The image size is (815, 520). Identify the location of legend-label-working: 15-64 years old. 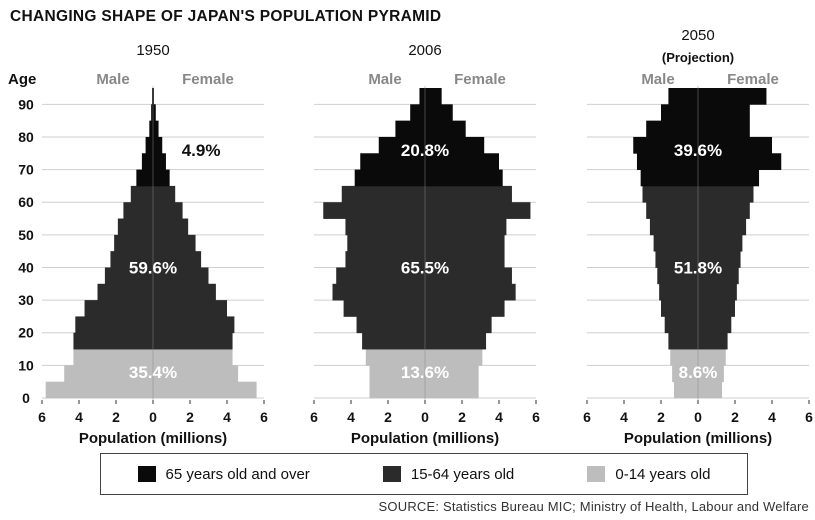
(462, 474).